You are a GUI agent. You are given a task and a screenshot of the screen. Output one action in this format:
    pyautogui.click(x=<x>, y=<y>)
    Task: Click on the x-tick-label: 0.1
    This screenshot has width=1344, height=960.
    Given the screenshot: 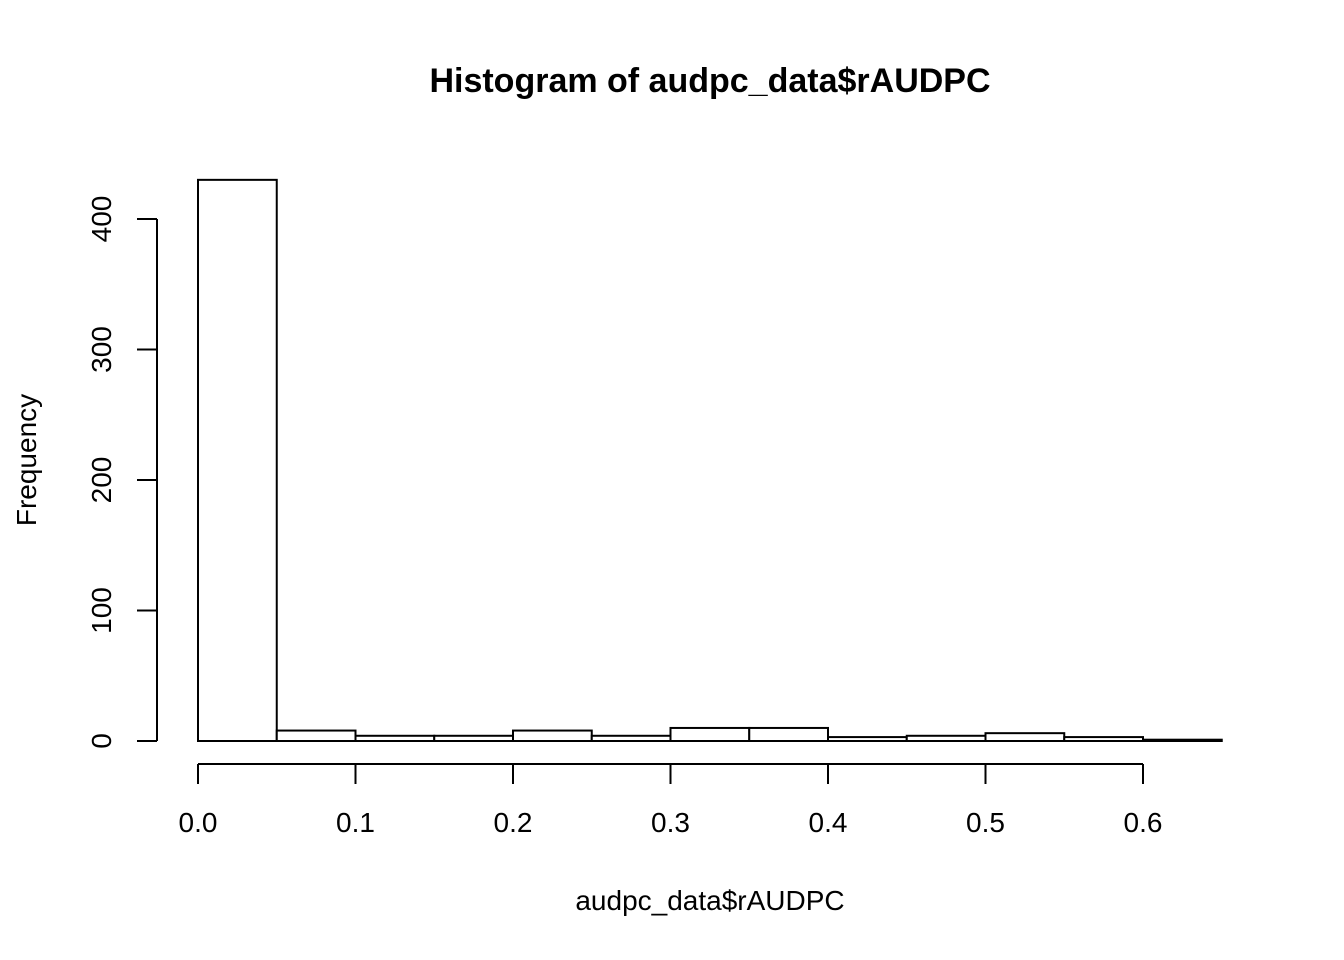 What is the action you would take?
    pyautogui.click(x=355, y=822)
    